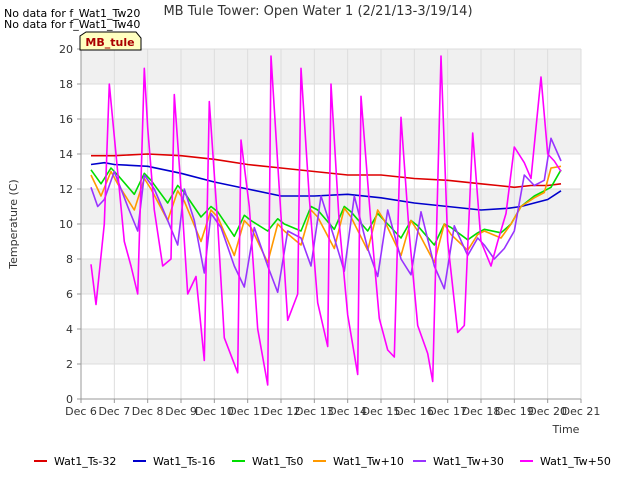 This screenshot has height=480, width=640. What do you see at coordinates (69, 364) in the screenshot?
I see `y-tick-label: 2` at bounding box center [69, 364].